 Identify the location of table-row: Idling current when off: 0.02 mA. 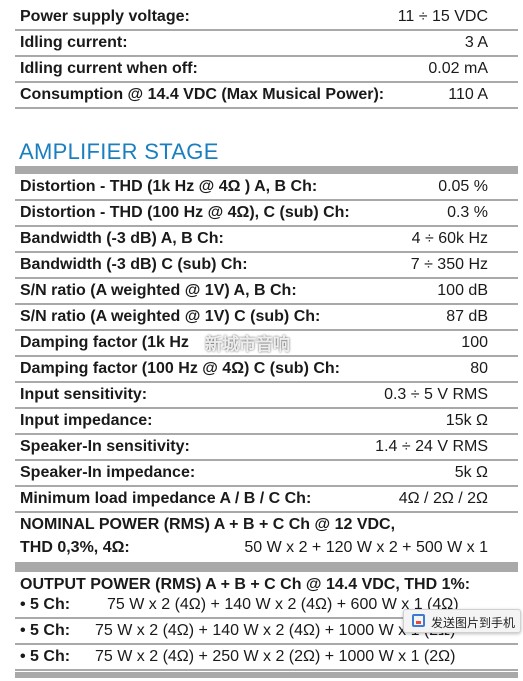
(266, 70).